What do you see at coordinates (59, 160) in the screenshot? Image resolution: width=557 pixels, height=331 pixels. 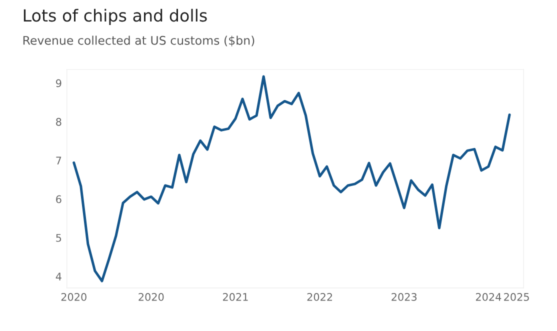 I see `y-tick-label: 7` at bounding box center [59, 160].